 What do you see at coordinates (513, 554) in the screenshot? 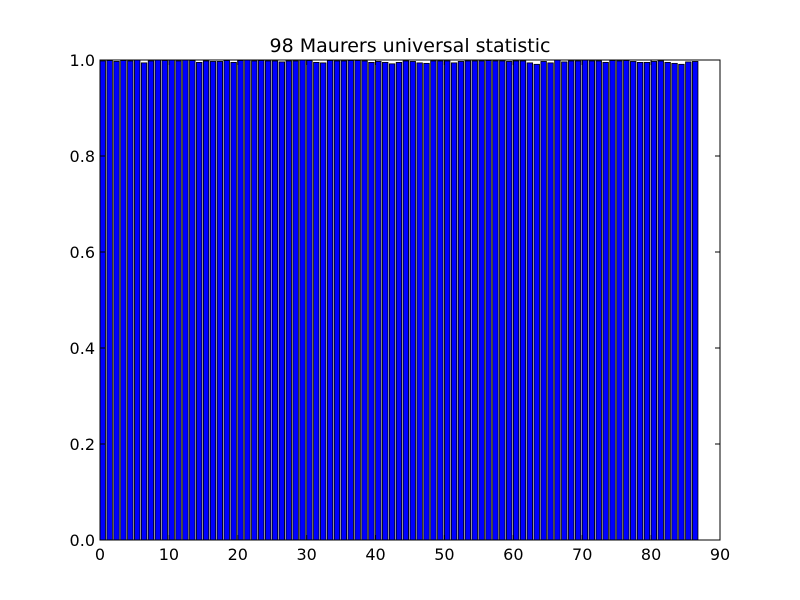
I see `x-tick-label: 60` at bounding box center [513, 554].